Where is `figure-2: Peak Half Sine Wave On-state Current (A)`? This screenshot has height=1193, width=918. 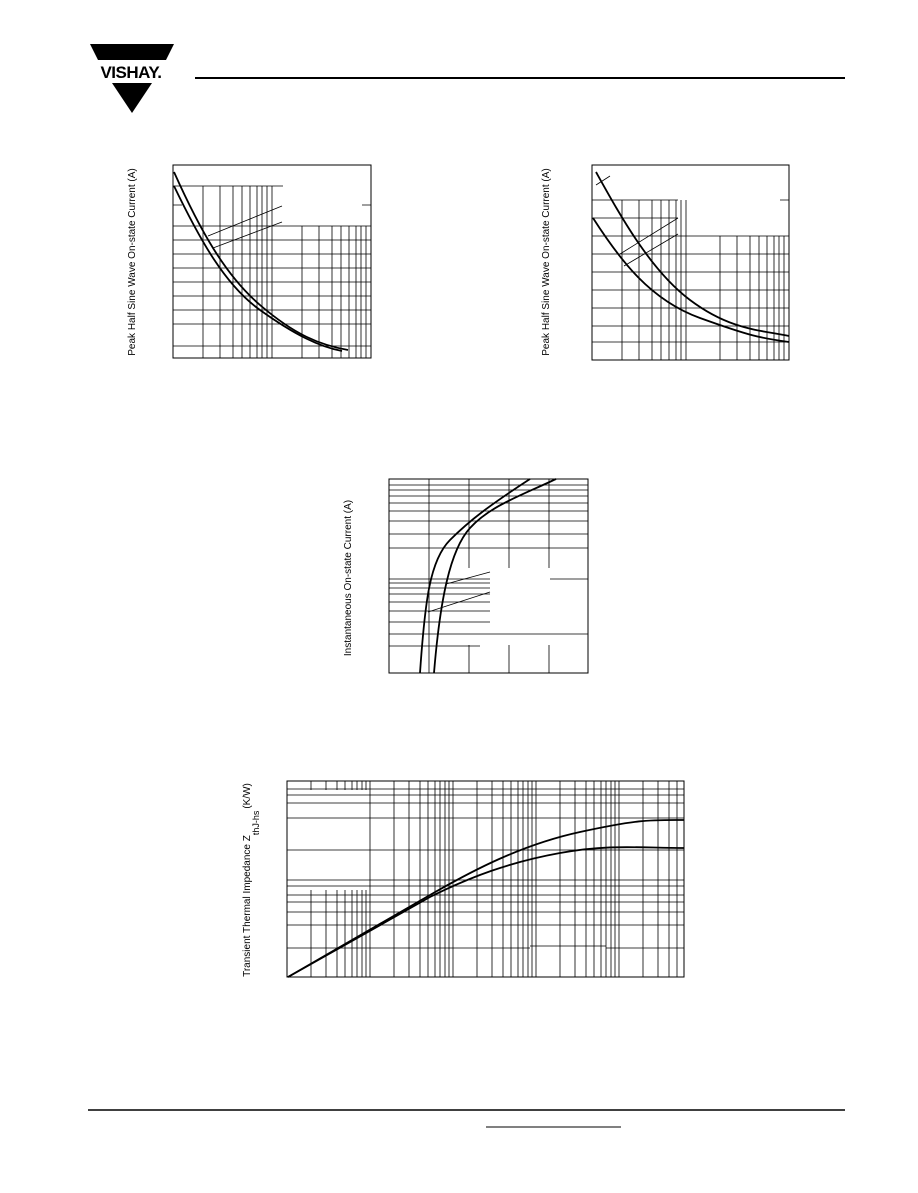
figure-2: Peak Half Sine Wave On-state Current (A) is located at coordinates (665, 262).